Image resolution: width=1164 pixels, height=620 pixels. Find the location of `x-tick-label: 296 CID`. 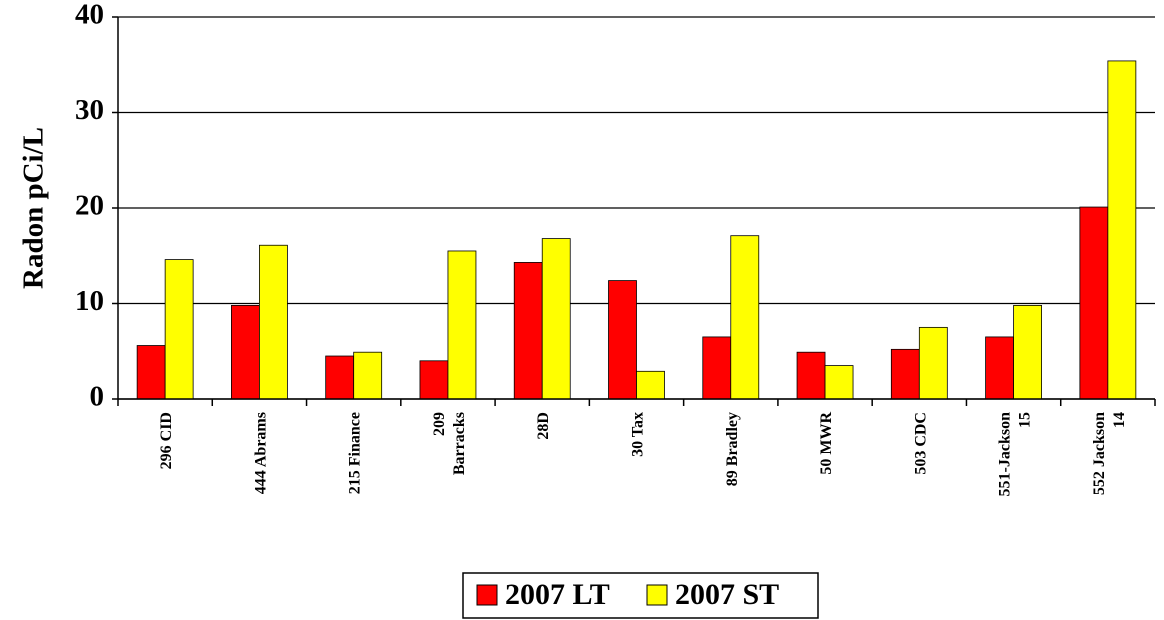

x-tick-label: 296 CID is located at coordinates (166, 440).